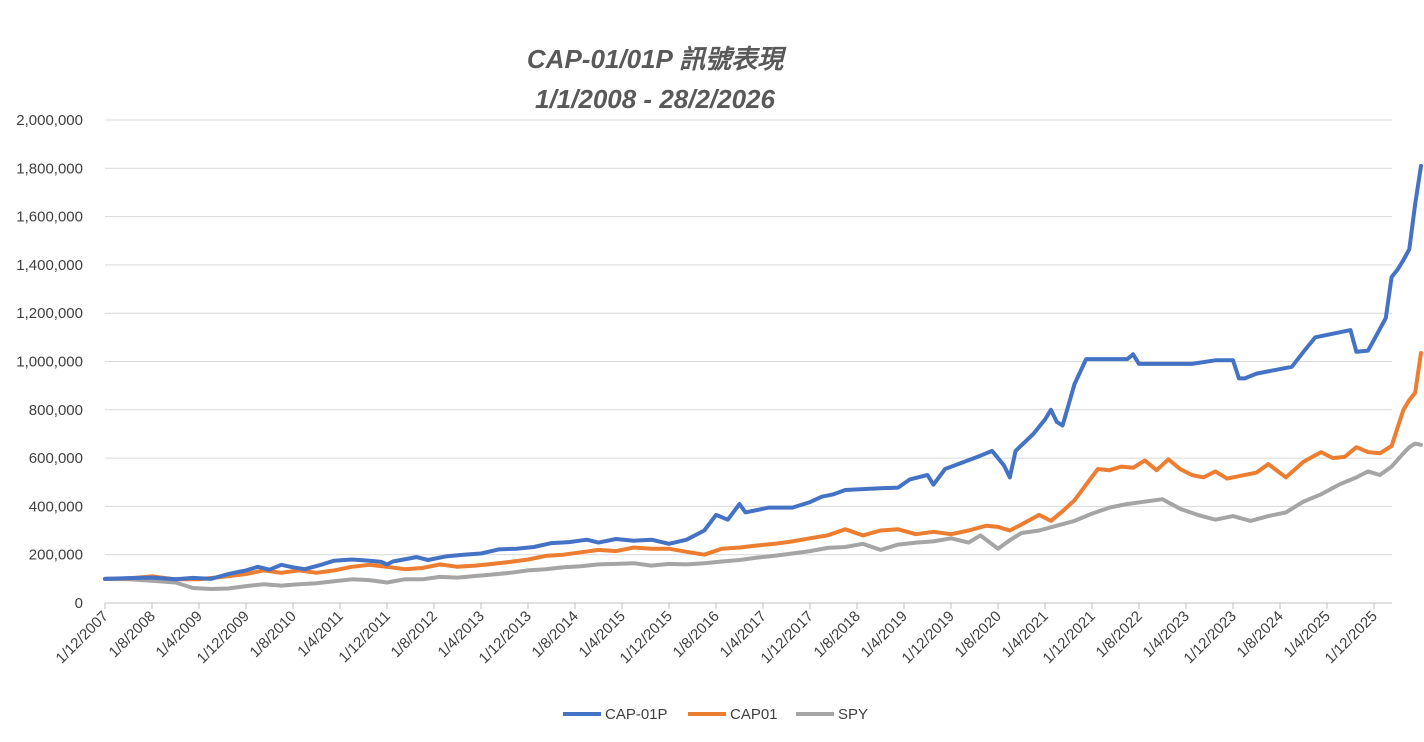 This screenshot has height=742, width=1424. I want to click on legend-label: CAP01, so click(754, 714).